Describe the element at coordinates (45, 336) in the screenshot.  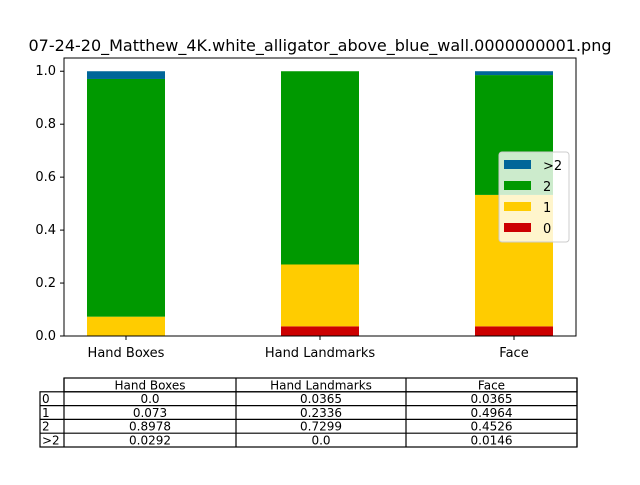
I see `y-tick-label-0: 0.0` at that location.